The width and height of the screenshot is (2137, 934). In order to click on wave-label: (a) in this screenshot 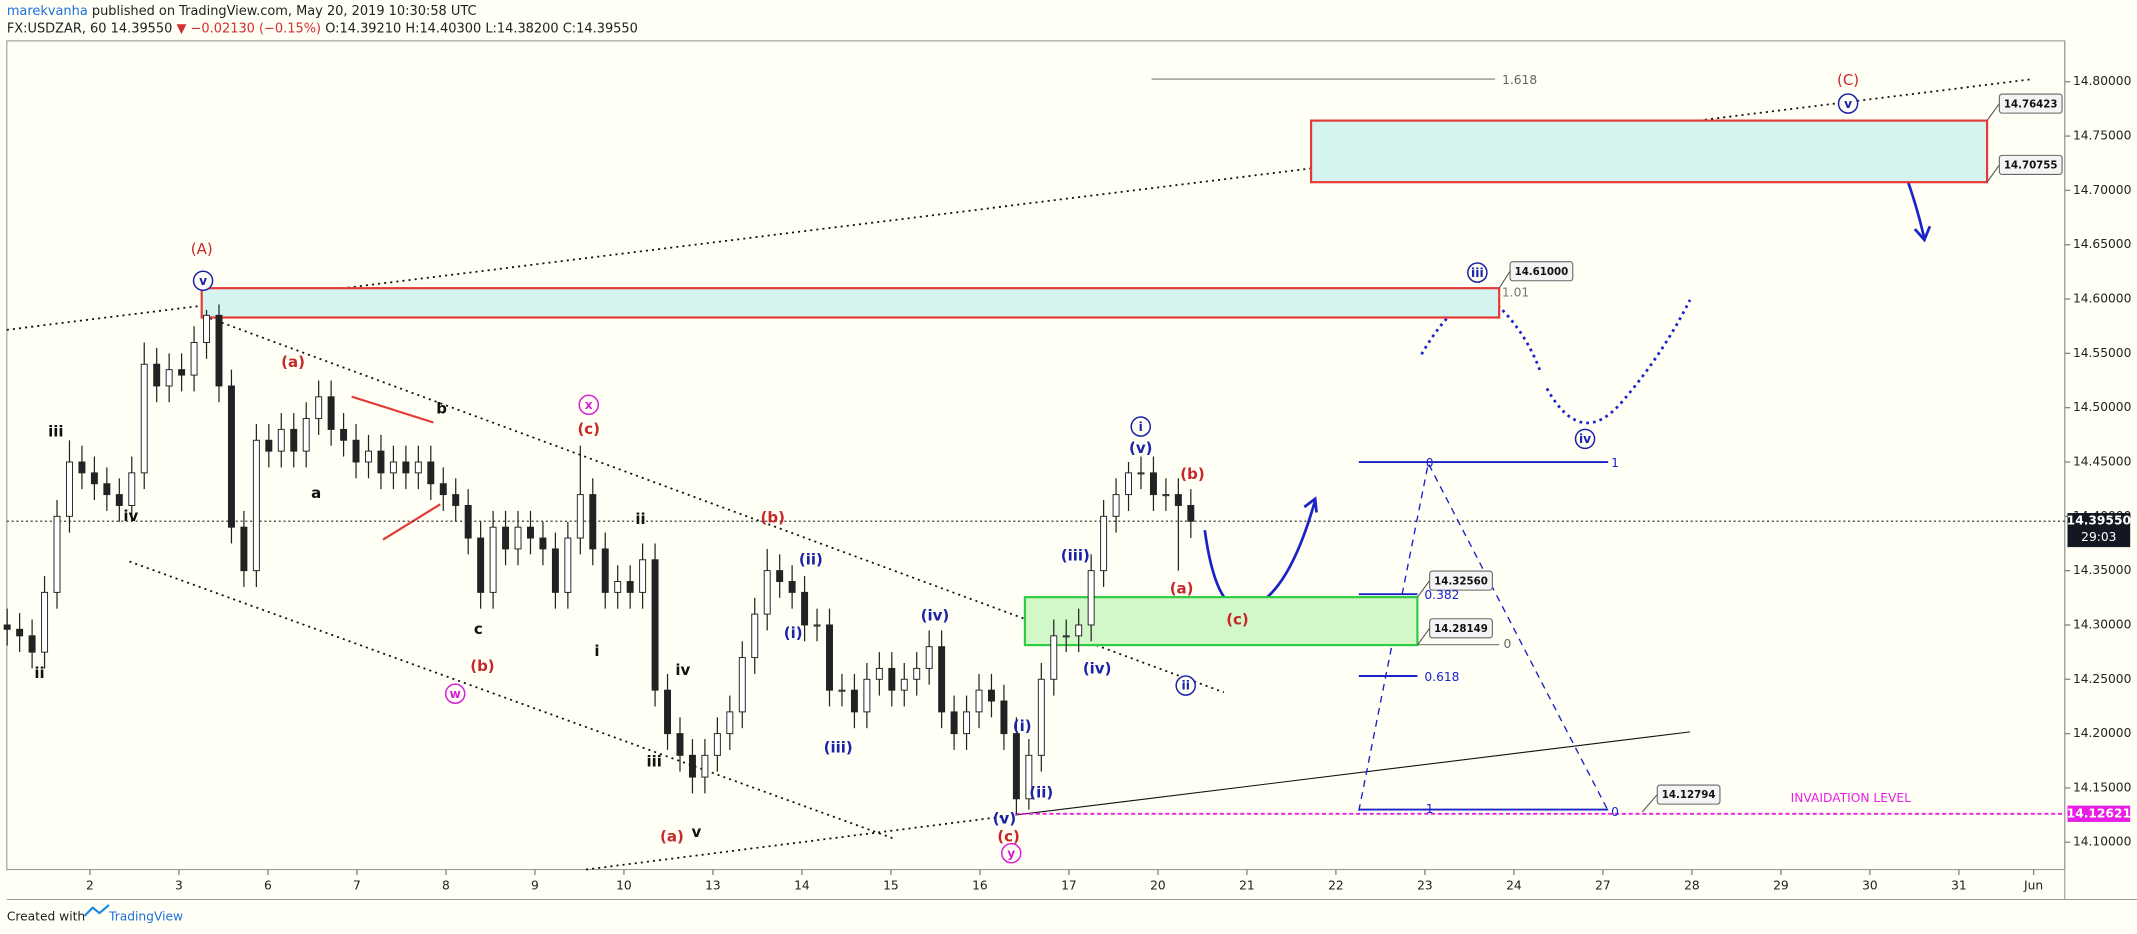, I will do `click(1182, 588)`.